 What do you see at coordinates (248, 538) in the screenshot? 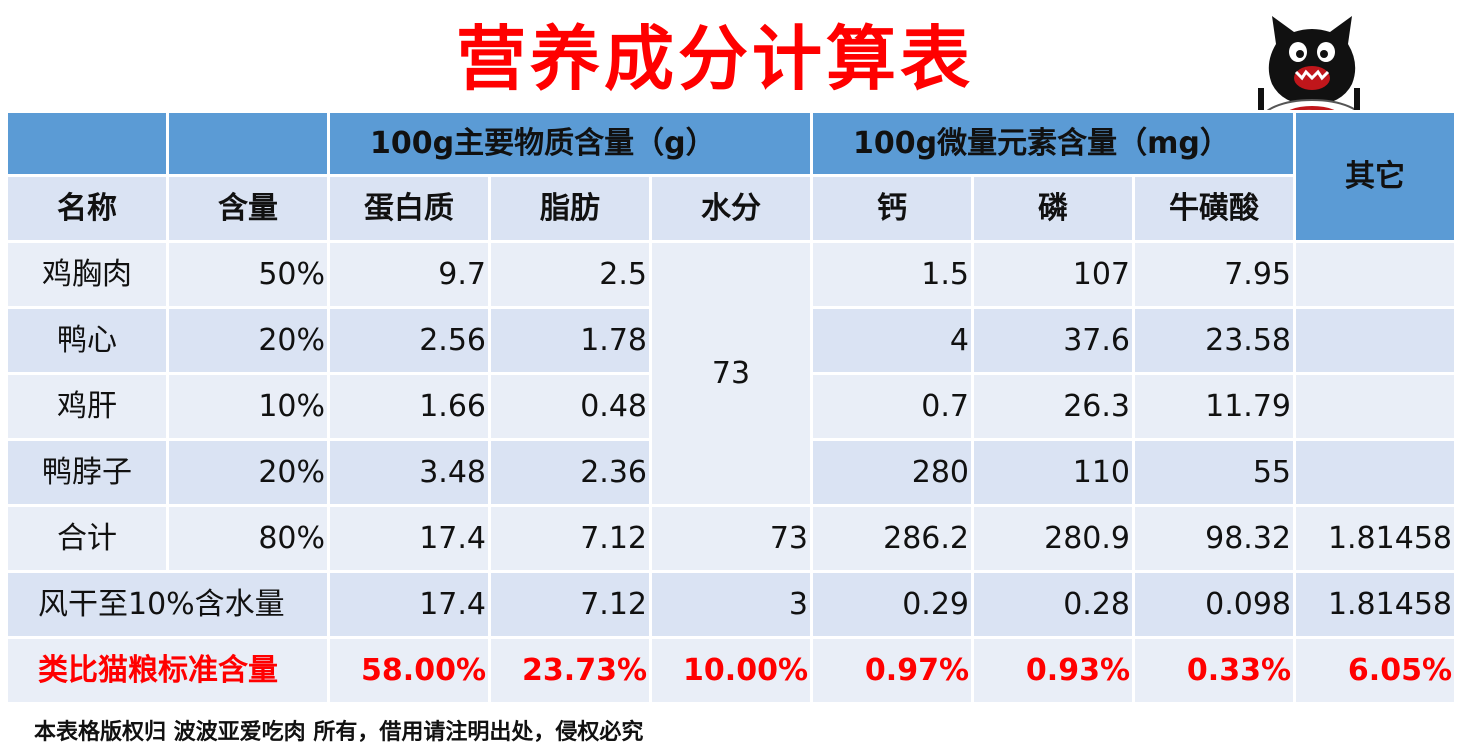
I see `cell-amount: 80%` at bounding box center [248, 538].